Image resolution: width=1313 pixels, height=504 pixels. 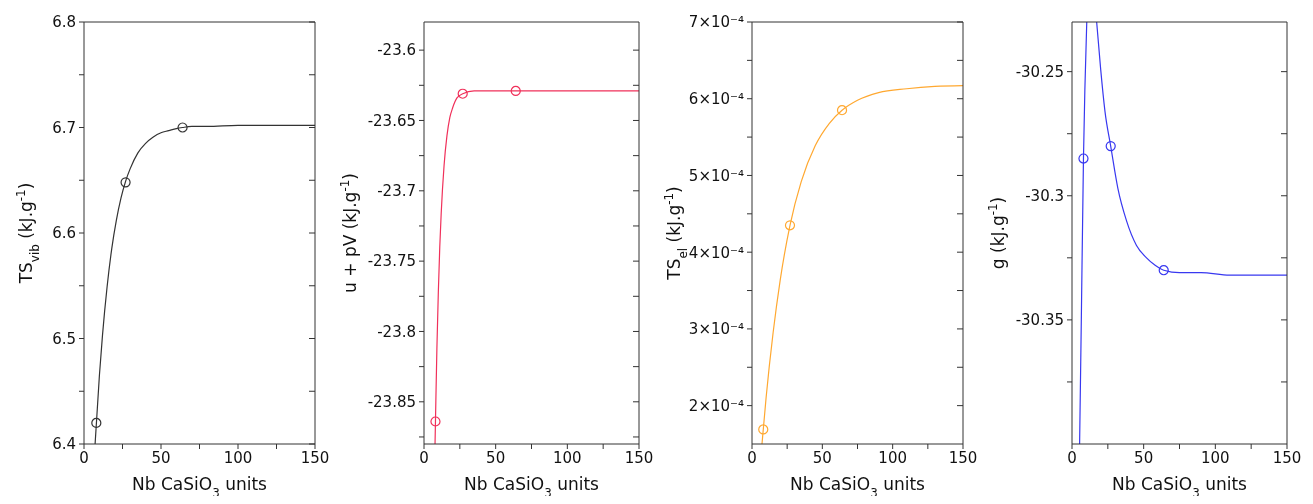 What do you see at coordinates (396, 191) in the screenshot?
I see `y-tick-label: -23.7` at bounding box center [396, 191].